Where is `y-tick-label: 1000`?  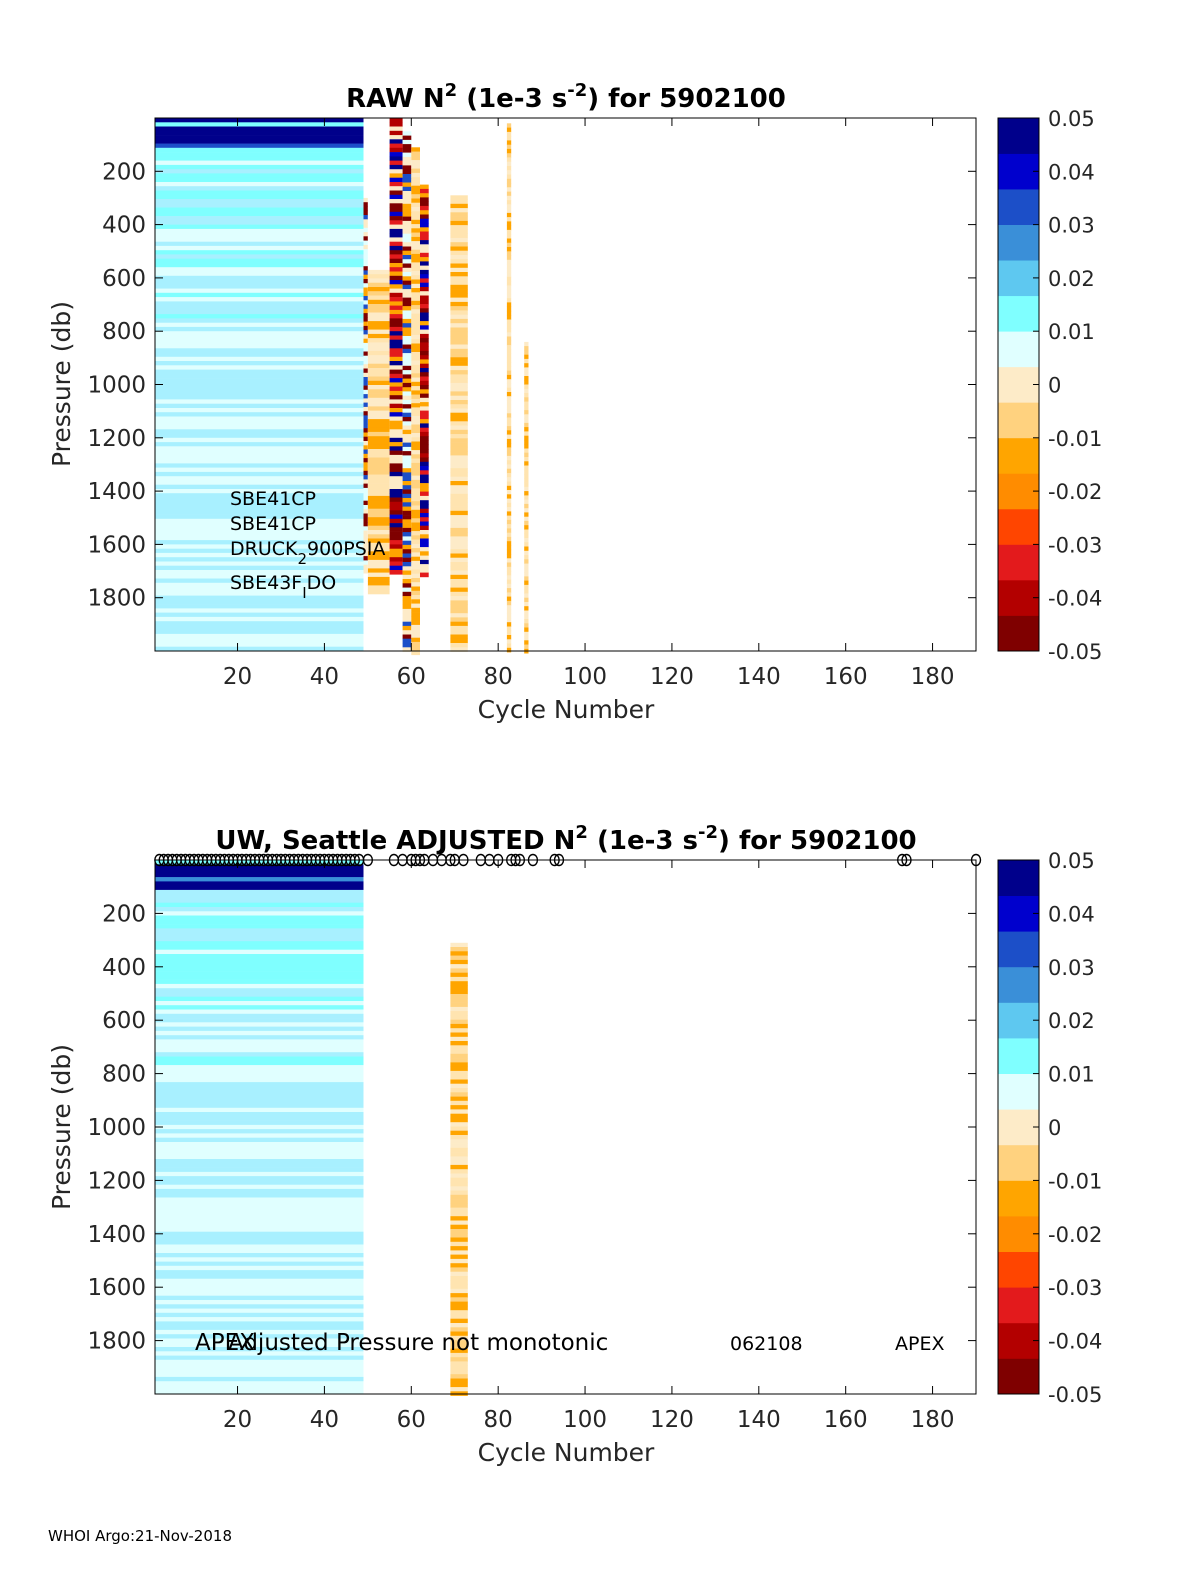
y-tick-label: 1000 is located at coordinates (116, 386).